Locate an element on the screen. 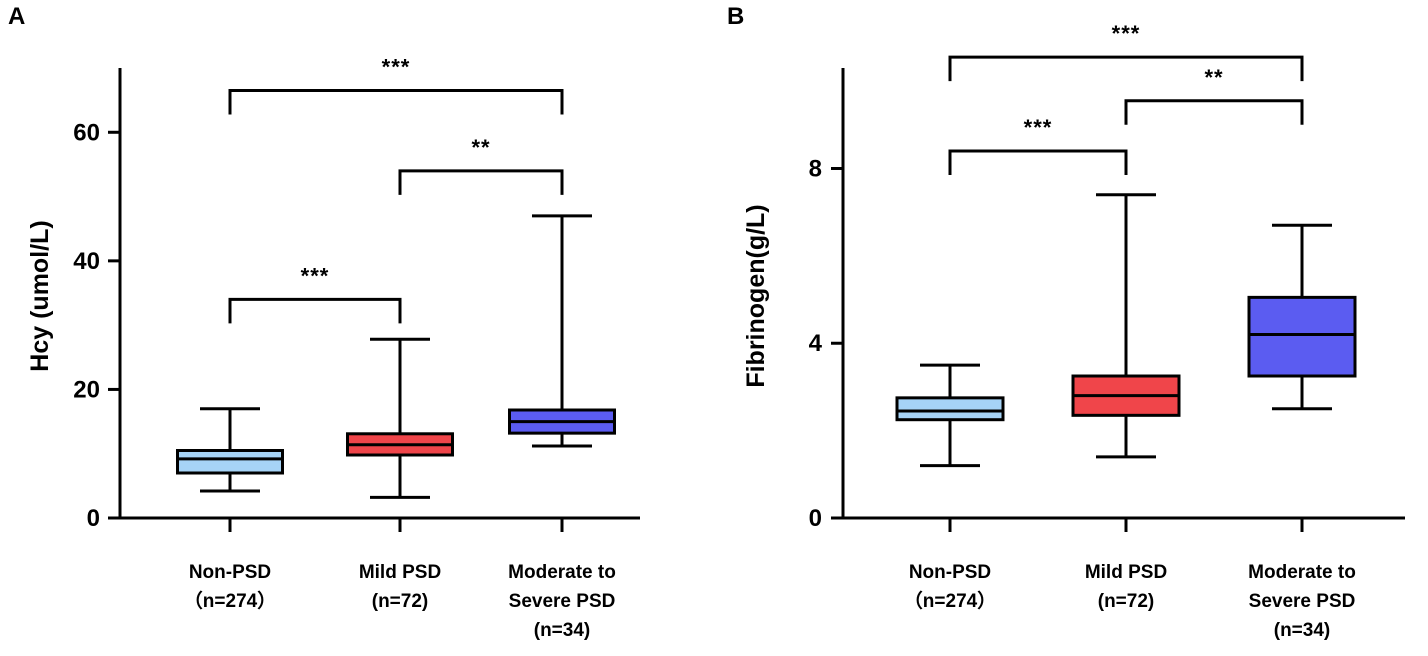  y-tick-label: 40 is located at coordinates (86, 261).